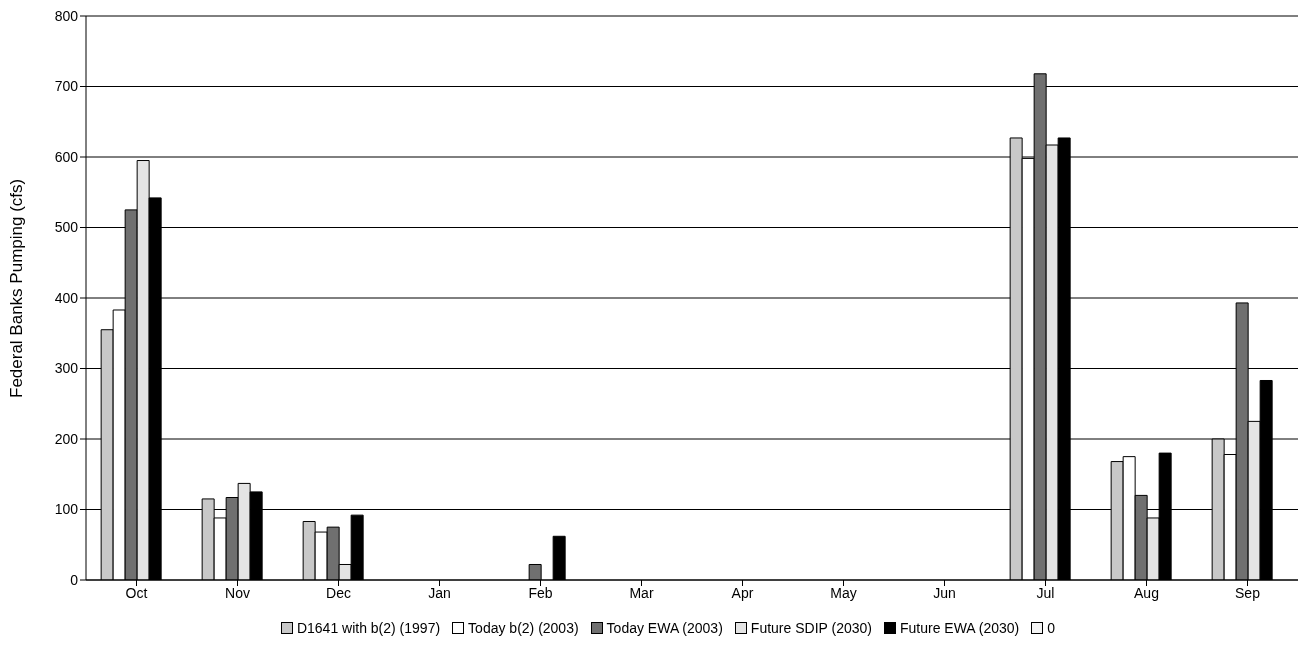 The image size is (1304, 654). I want to click on x-tick-label: Jun, so click(944, 592).